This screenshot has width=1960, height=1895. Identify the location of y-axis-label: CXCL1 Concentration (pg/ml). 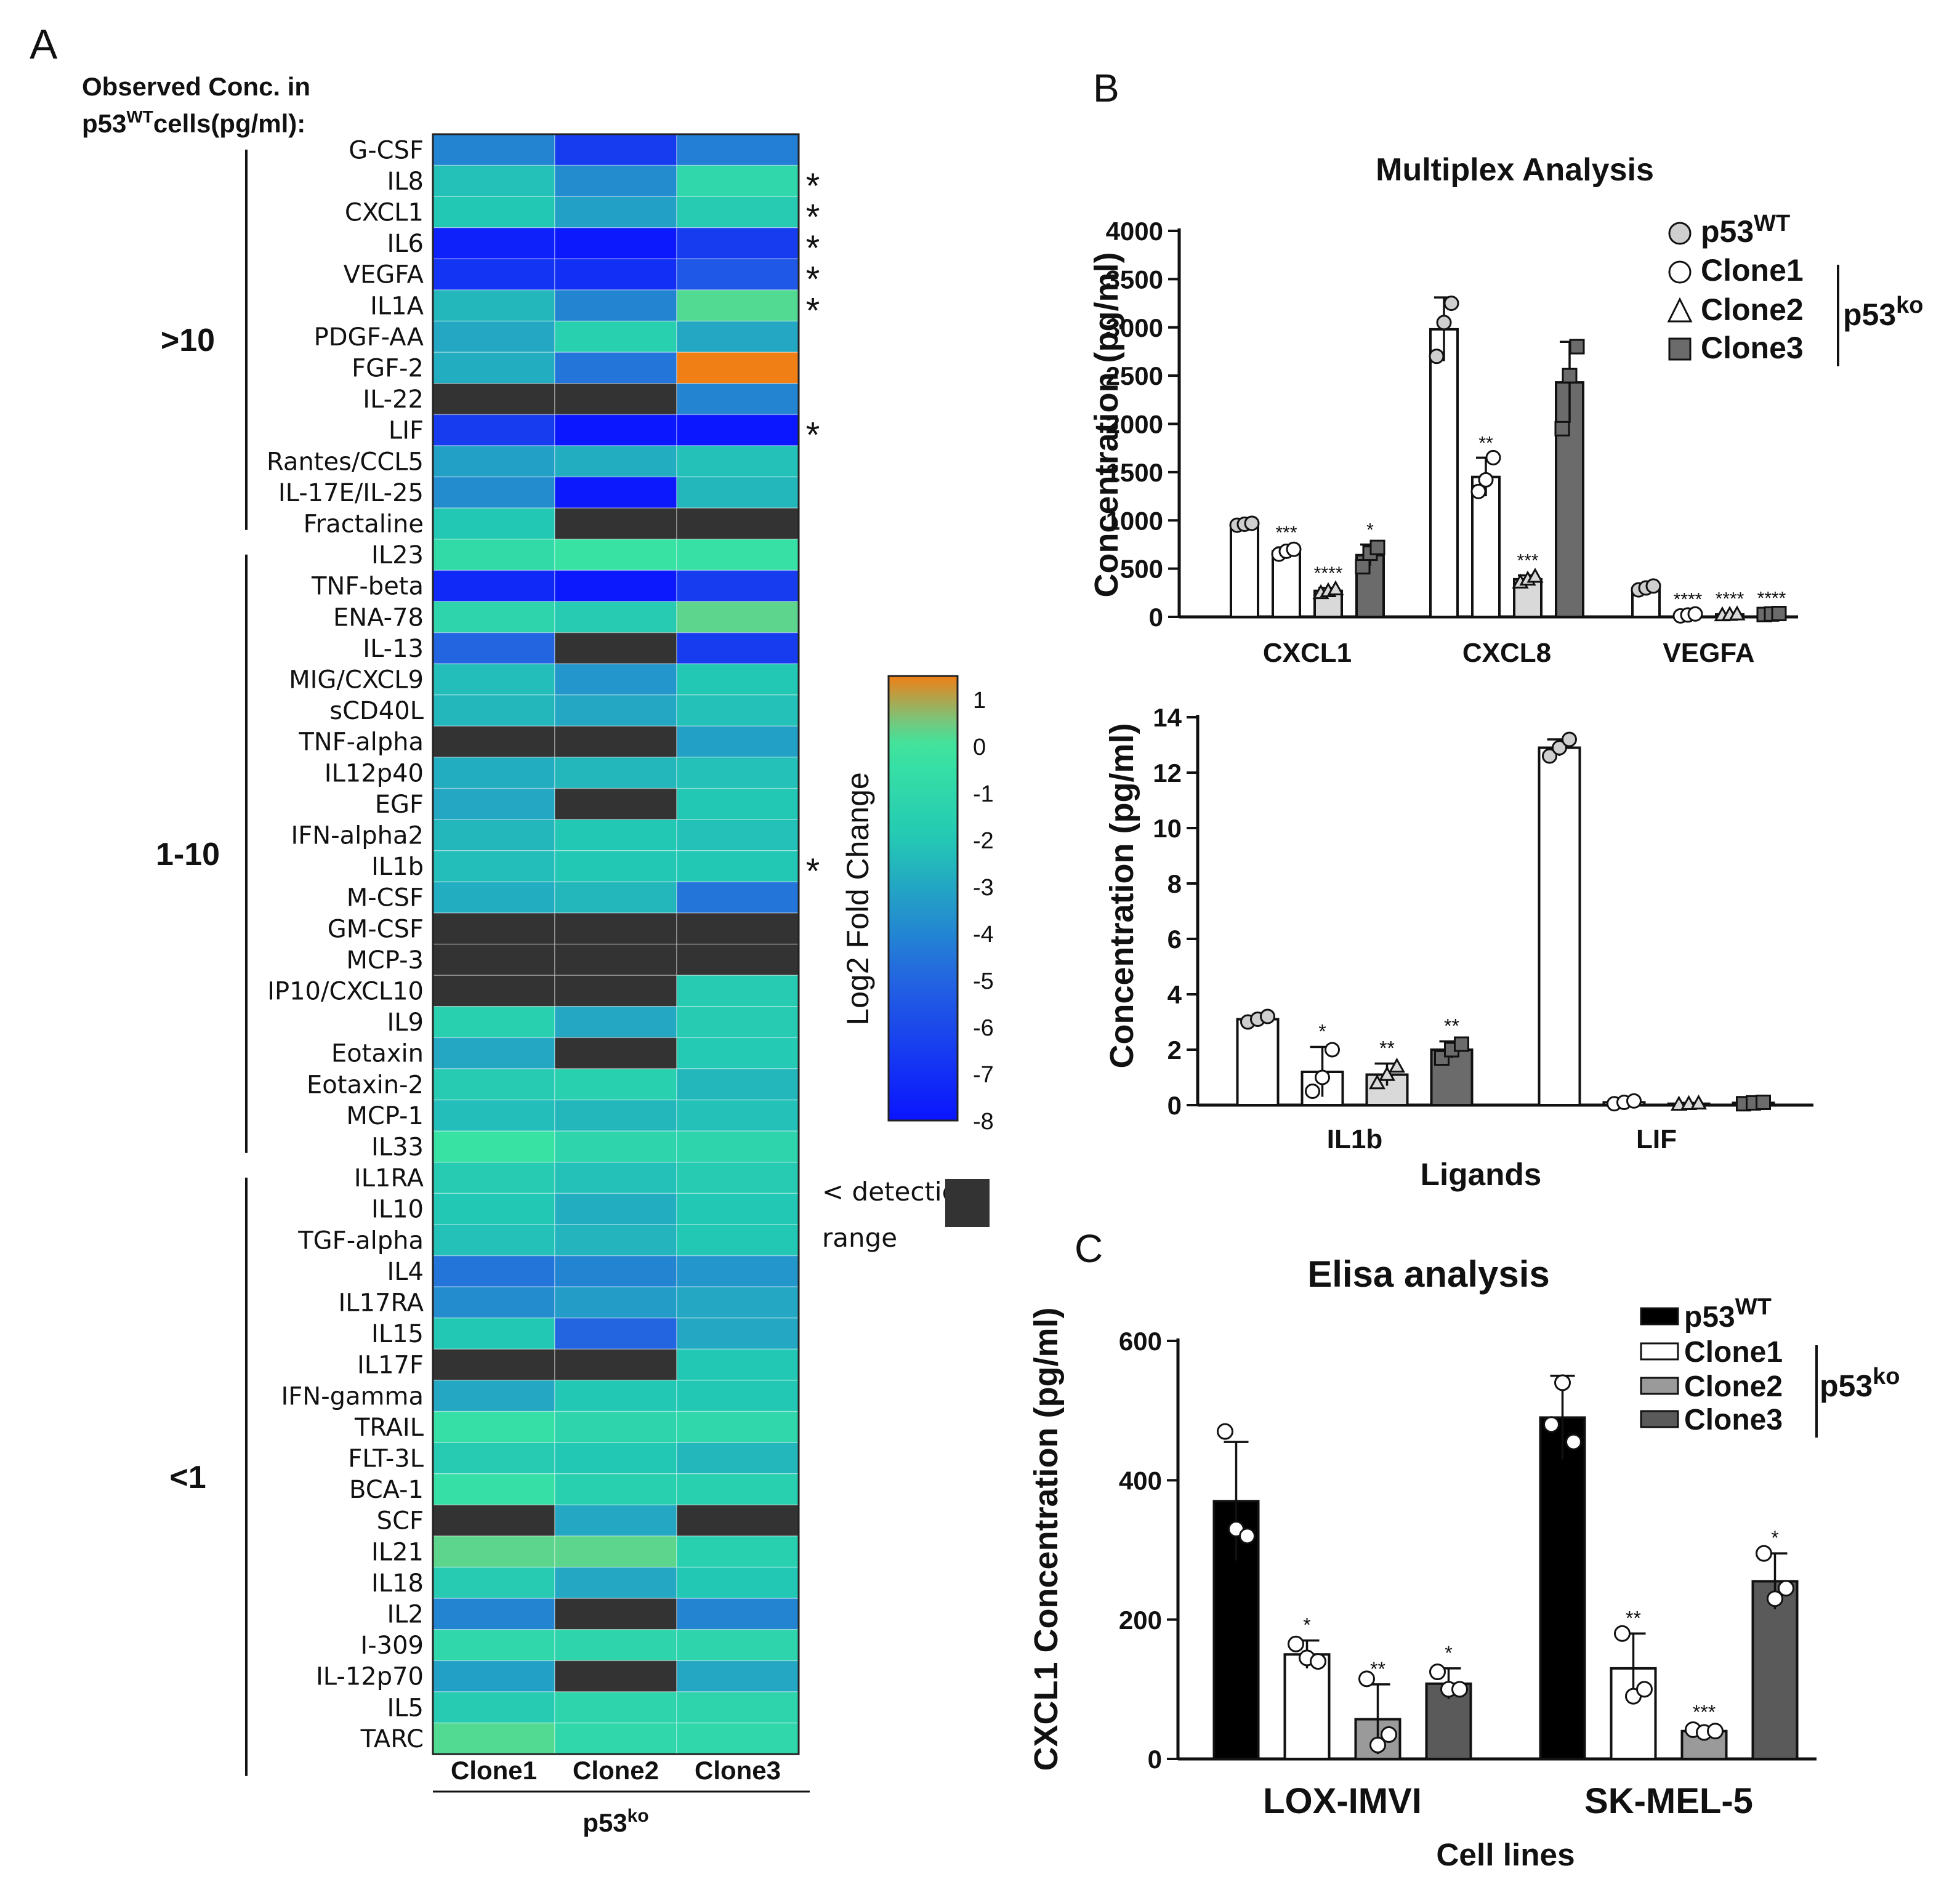
(1047, 1539).